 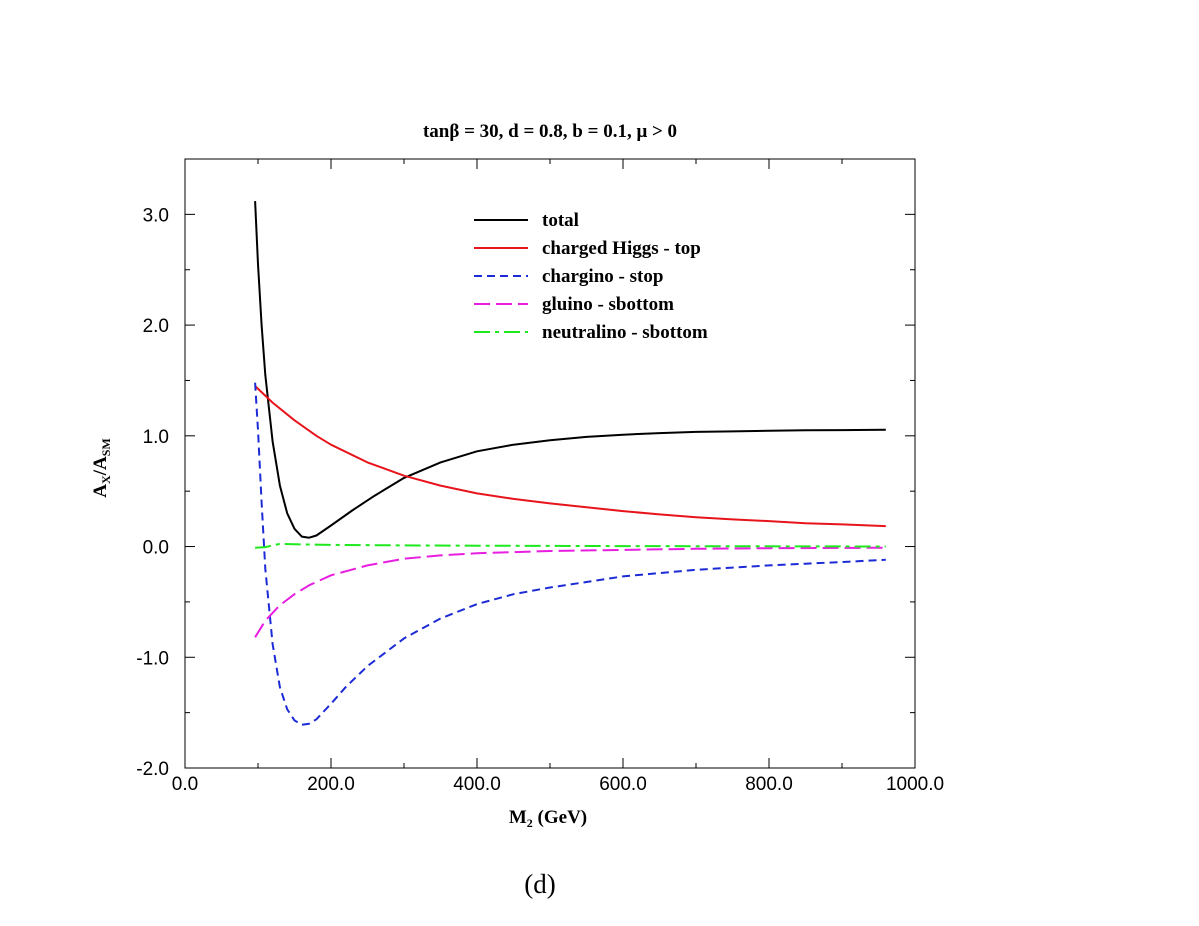 I want to click on y-axis-label: AX/ASM, so click(x=101, y=467).